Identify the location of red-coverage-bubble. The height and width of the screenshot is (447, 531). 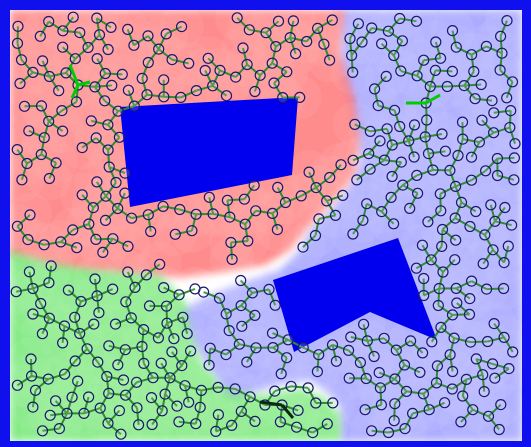
(332, 26).